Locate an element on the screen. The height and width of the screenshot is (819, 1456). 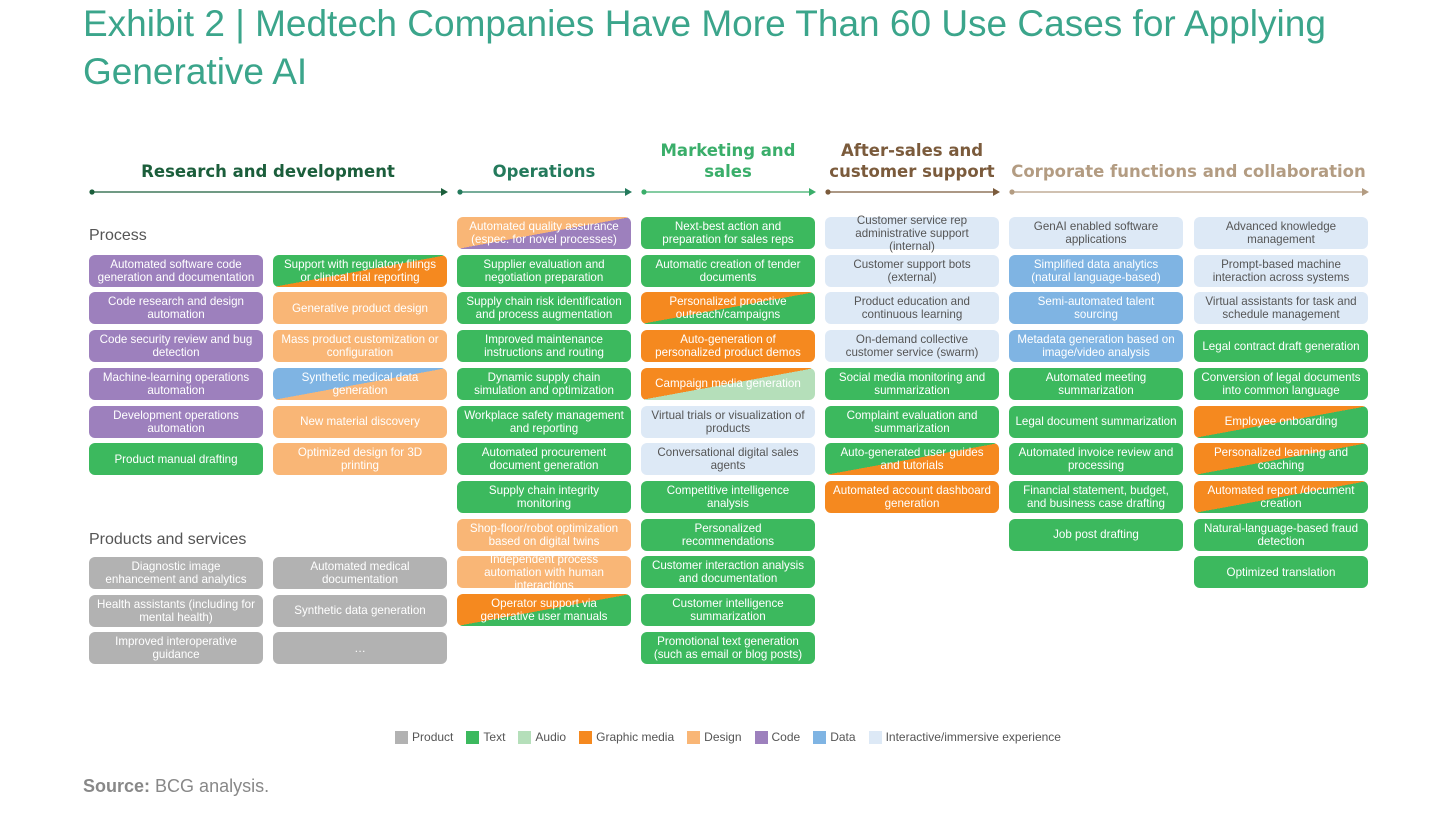
use-case: Optimized translation is located at coordinates (1281, 572).